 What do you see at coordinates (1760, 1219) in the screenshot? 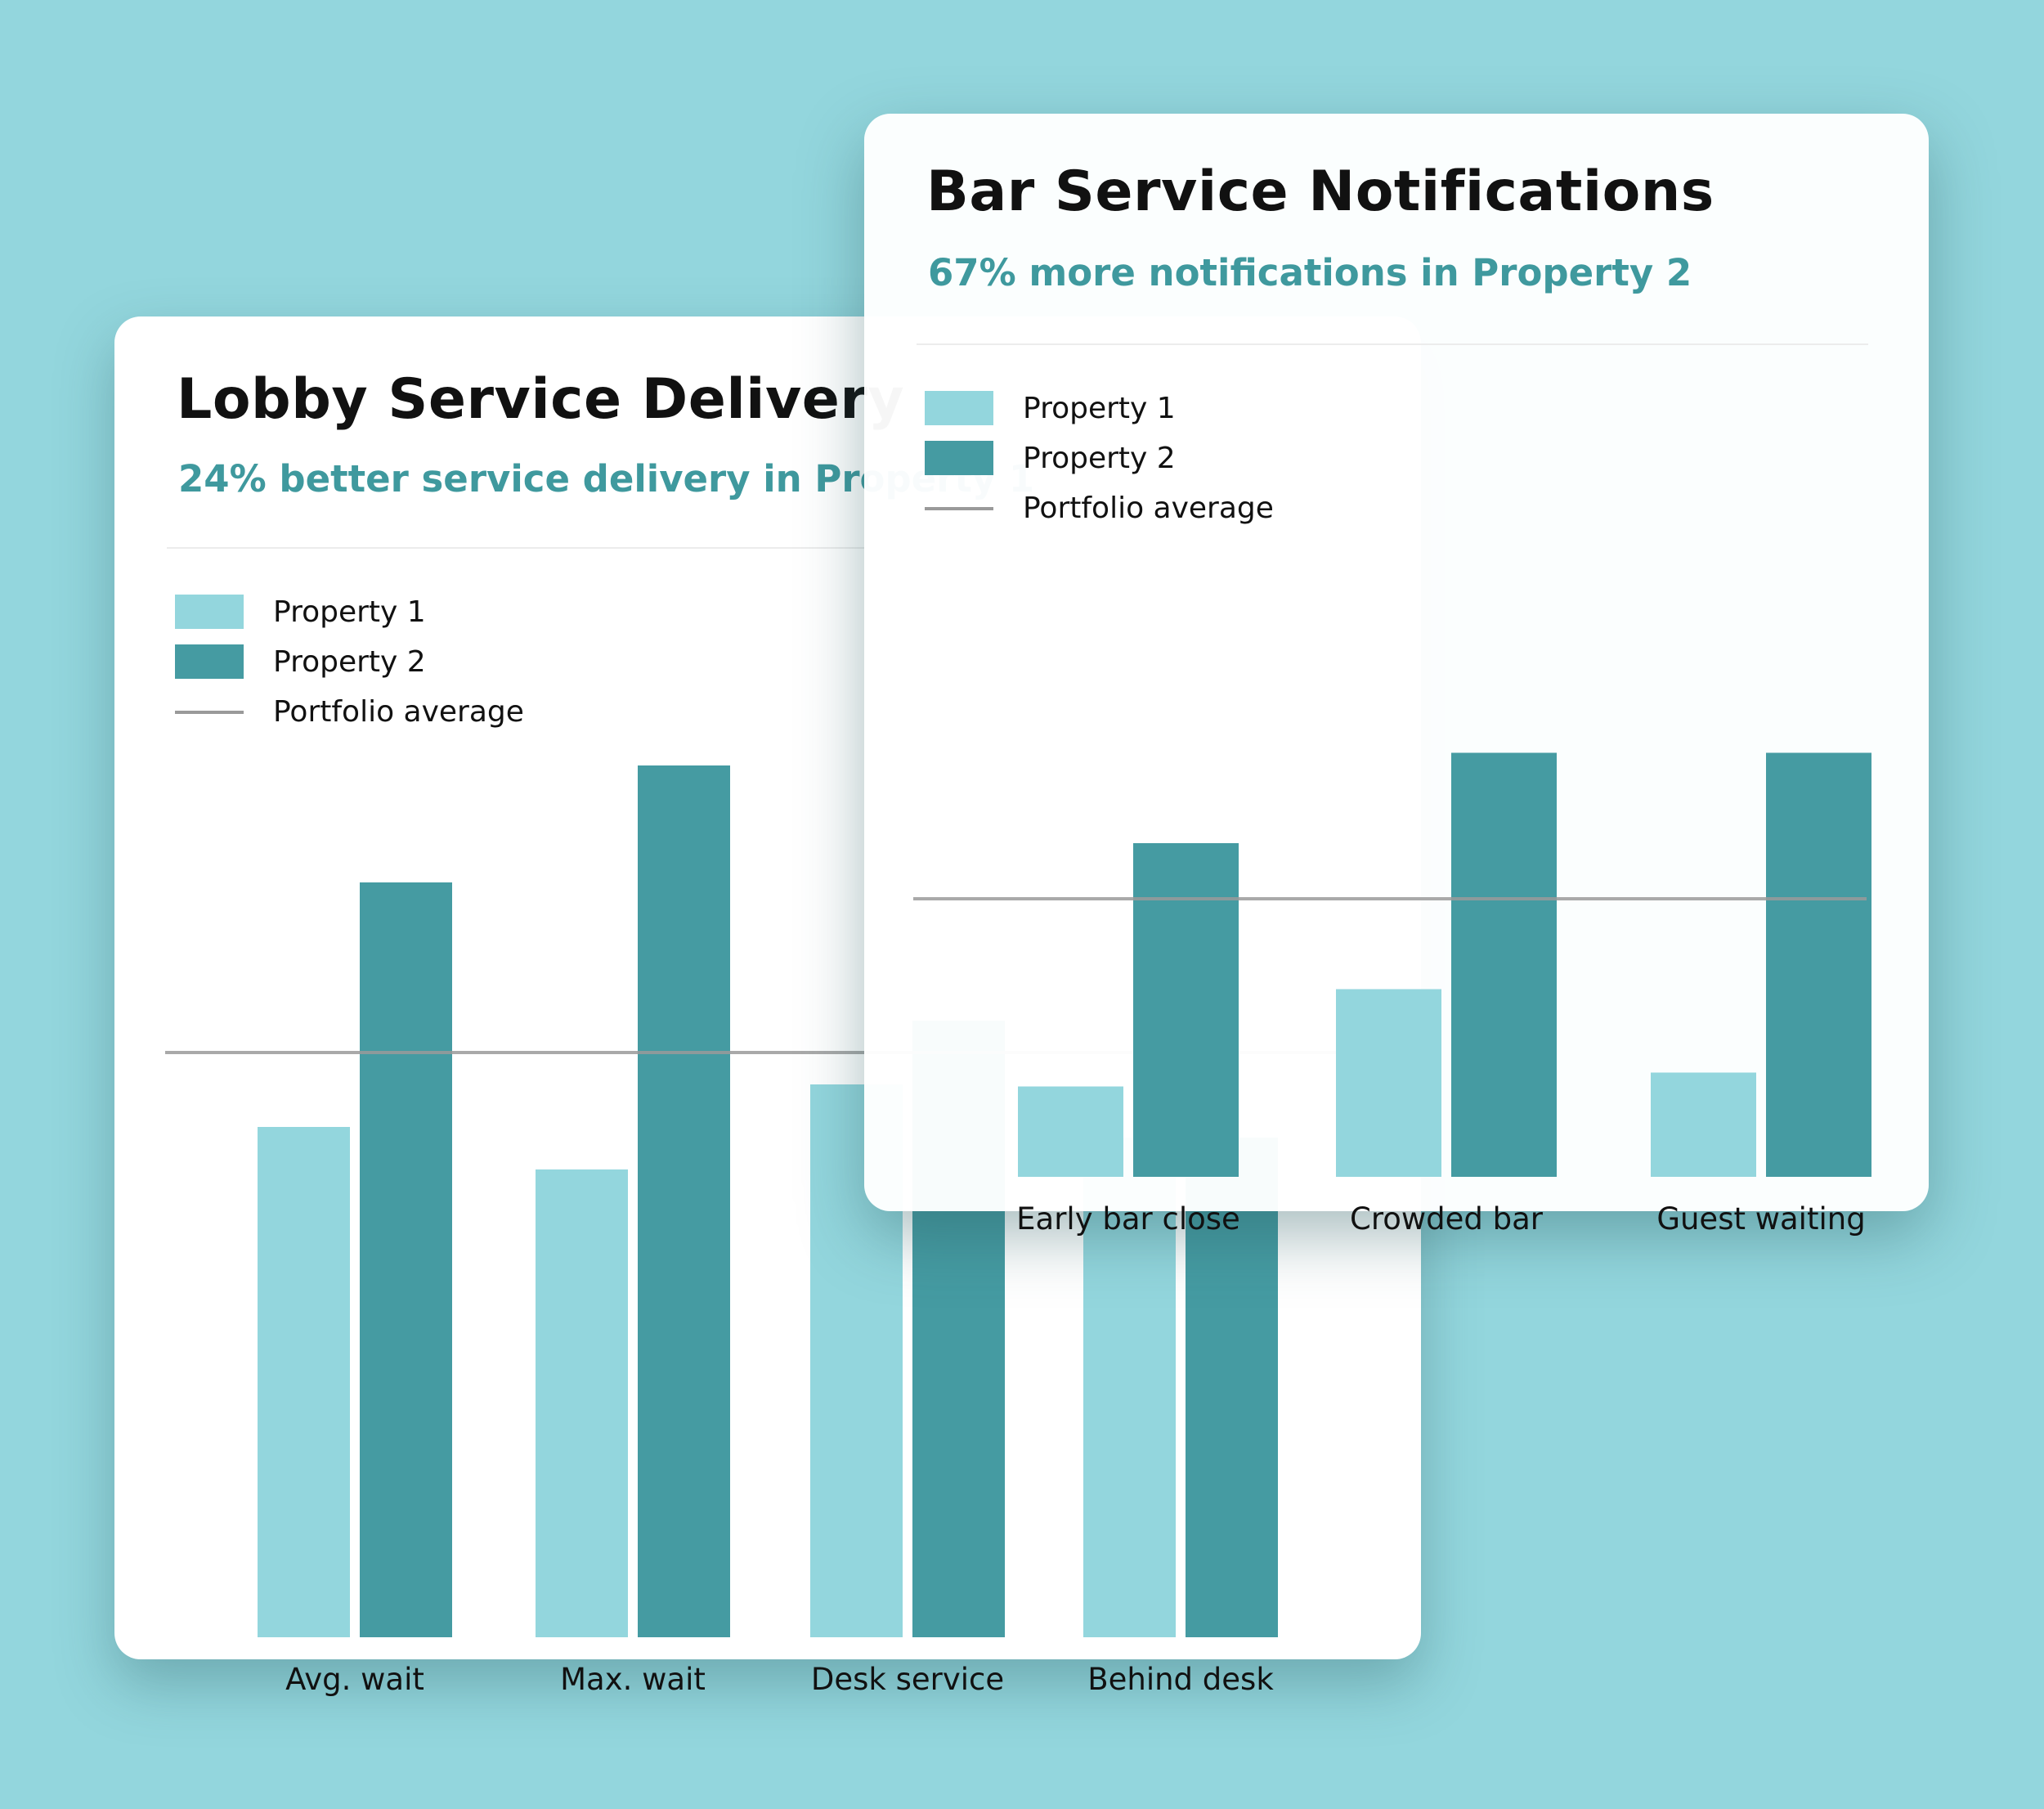
I see `category-label: Guest waiting` at bounding box center [1760, 1219].